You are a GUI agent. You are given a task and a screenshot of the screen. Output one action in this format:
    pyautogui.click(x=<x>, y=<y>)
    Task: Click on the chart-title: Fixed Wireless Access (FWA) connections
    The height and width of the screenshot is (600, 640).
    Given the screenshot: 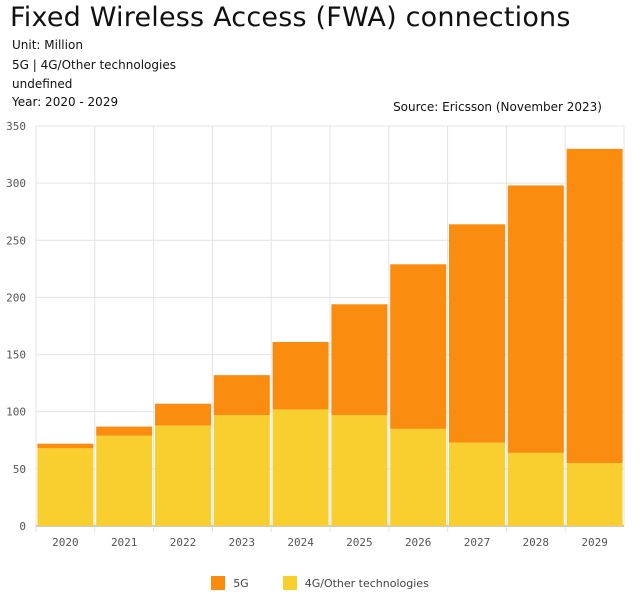 What is the action you would take?
    pyautogui.click(x=290, y=17)
    